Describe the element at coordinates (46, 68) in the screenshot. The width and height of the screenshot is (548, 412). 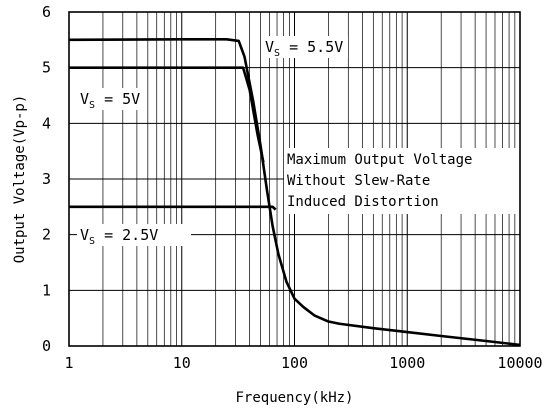
I see `y-tick-label: 5` at that location.